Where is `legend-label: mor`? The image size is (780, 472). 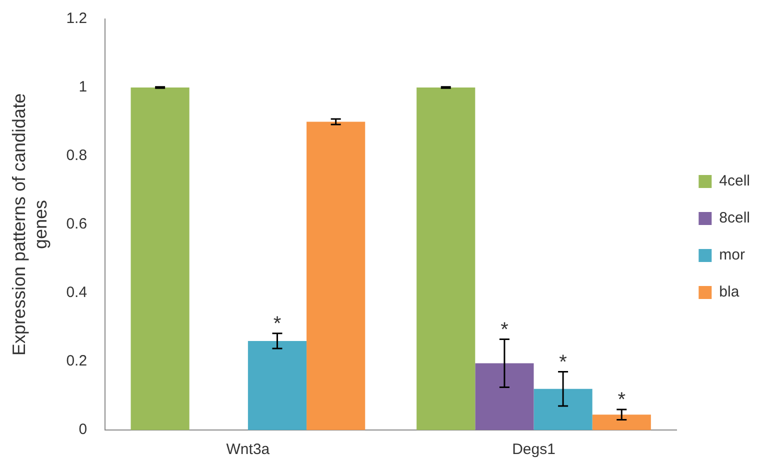 legend-label: mor is located at coordinates (732, 255).